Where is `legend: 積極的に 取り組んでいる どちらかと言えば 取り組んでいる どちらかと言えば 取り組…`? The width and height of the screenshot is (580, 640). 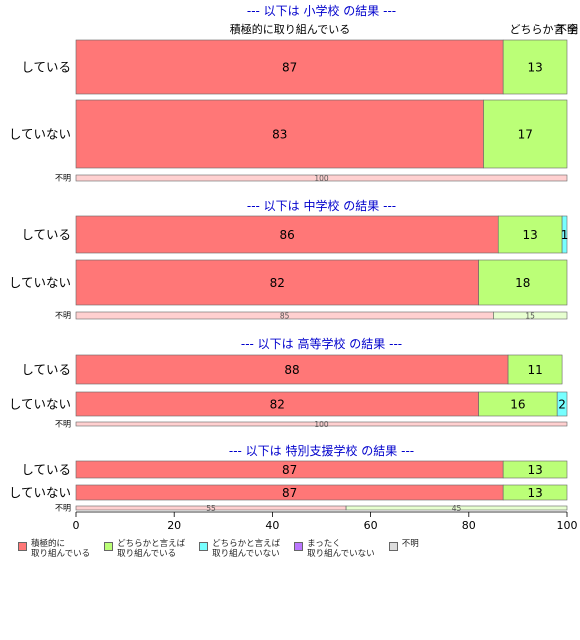
legend: 積極的に 取り組んでいる どちらかと言えば 取り組んでいる どちらかと言えば 取り組… is located at coordinates (225, 551).